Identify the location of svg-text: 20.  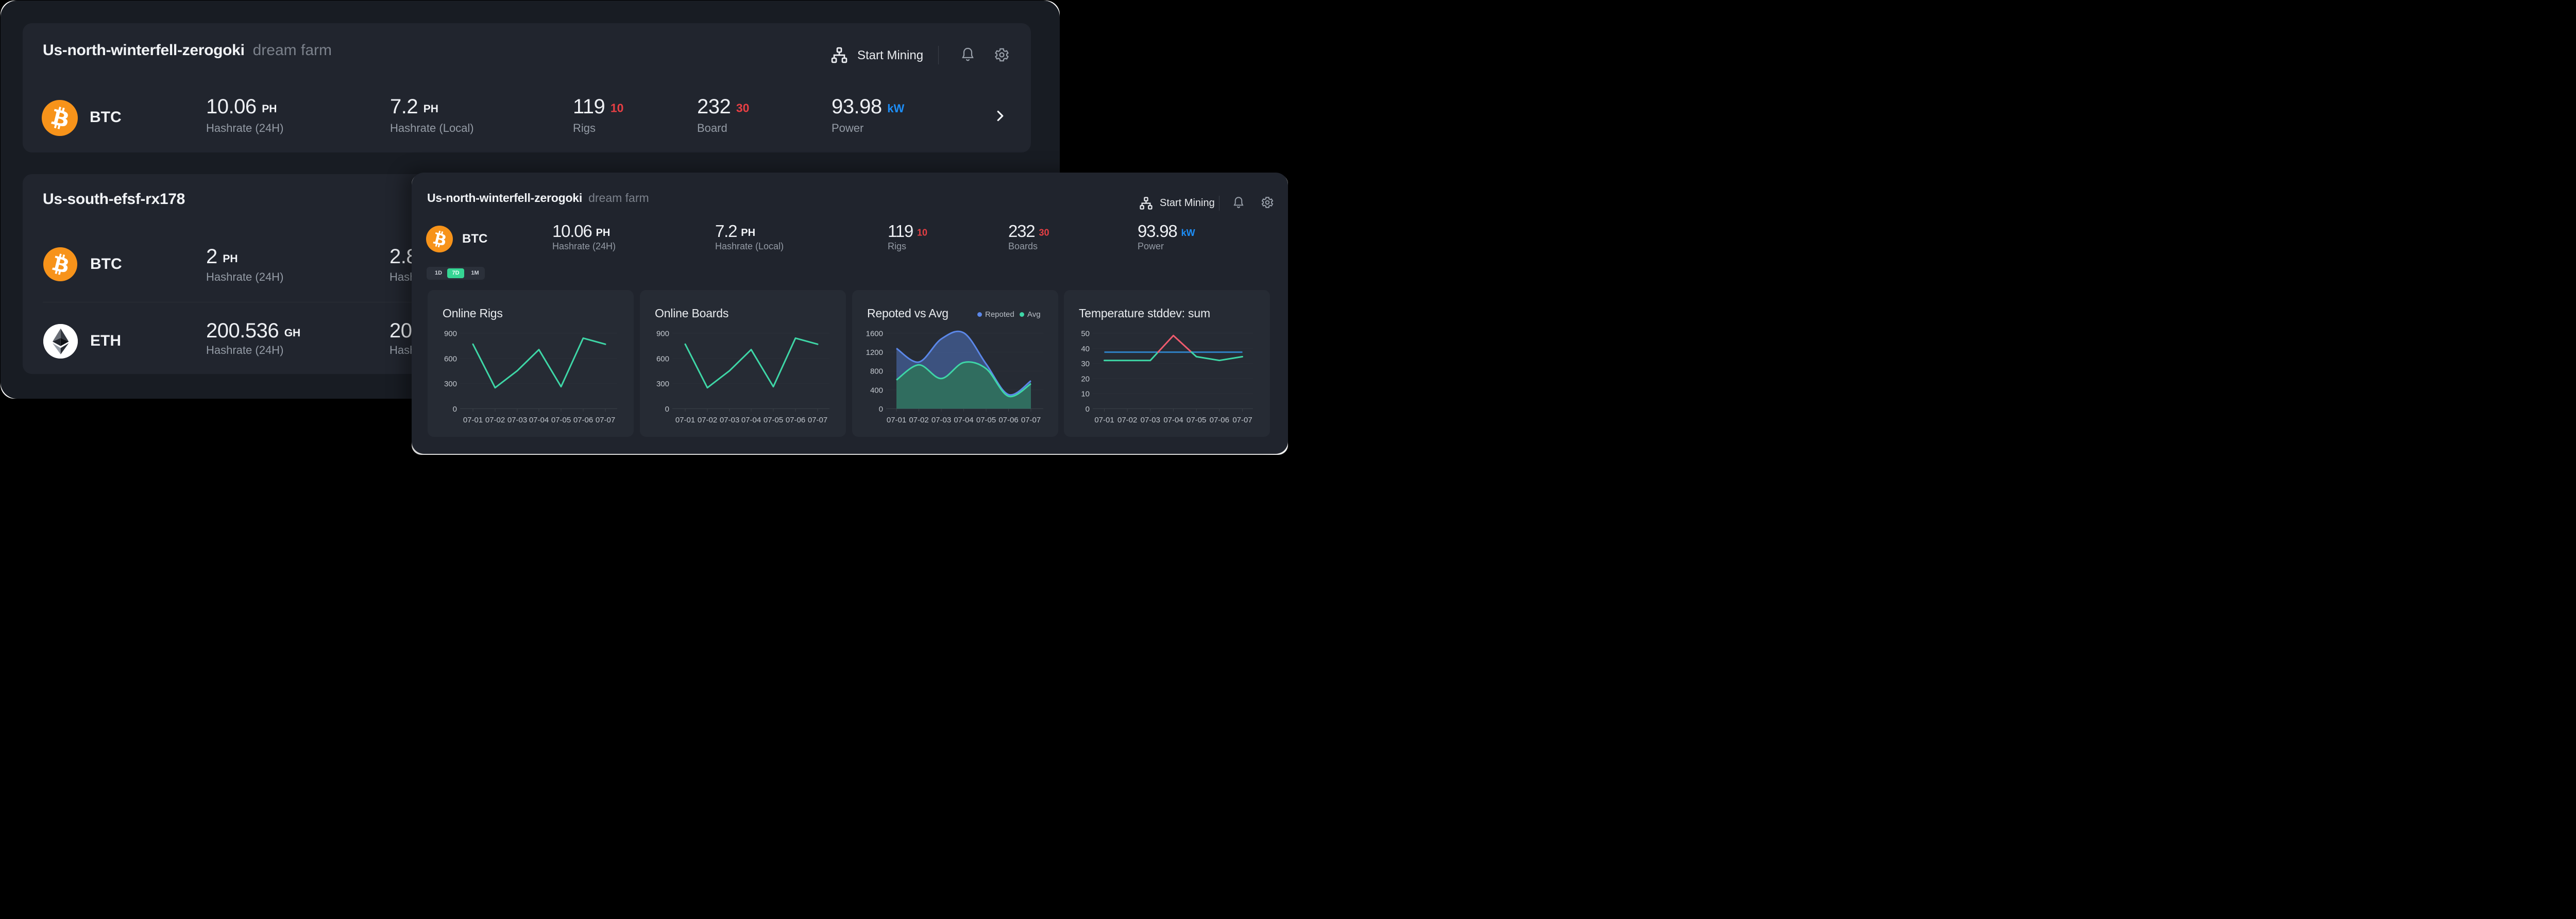
(1085, 379).